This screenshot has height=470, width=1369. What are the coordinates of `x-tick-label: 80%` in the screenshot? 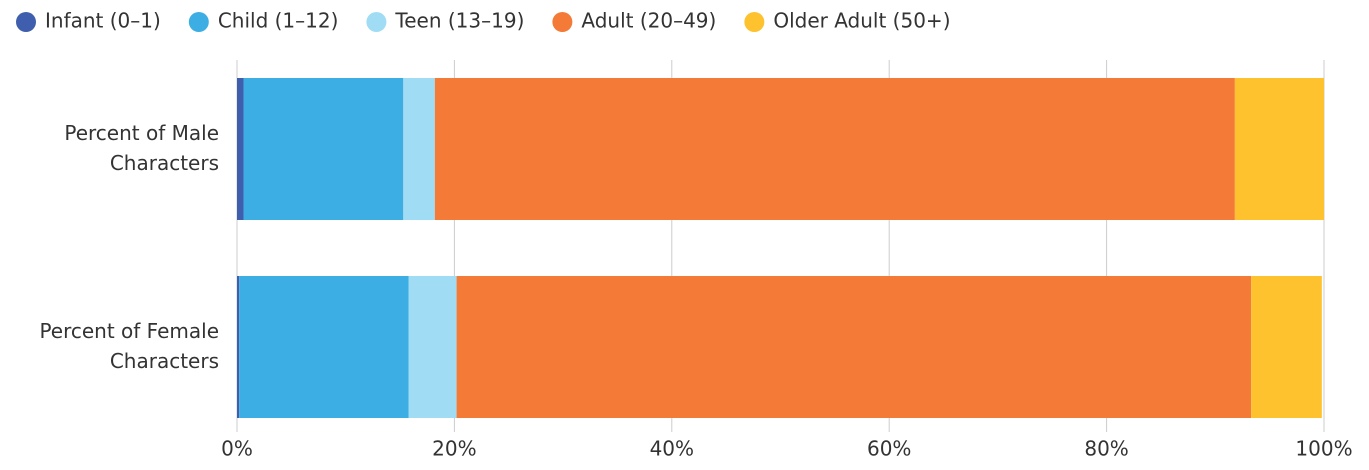 It's located at (1106, 449).